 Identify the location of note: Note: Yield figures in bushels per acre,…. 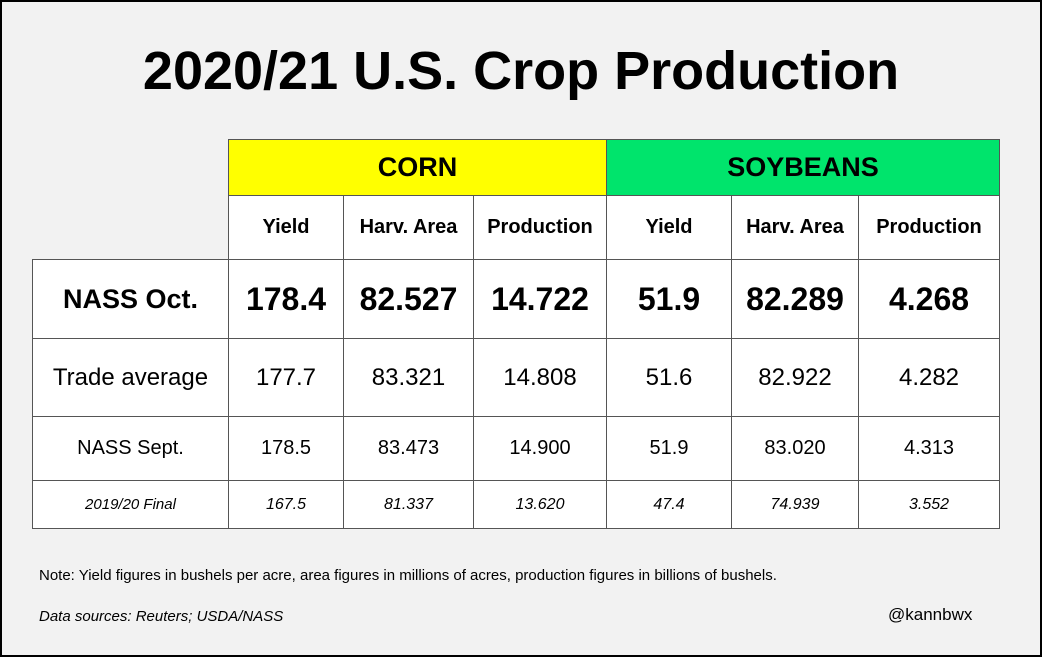
(408, 575).